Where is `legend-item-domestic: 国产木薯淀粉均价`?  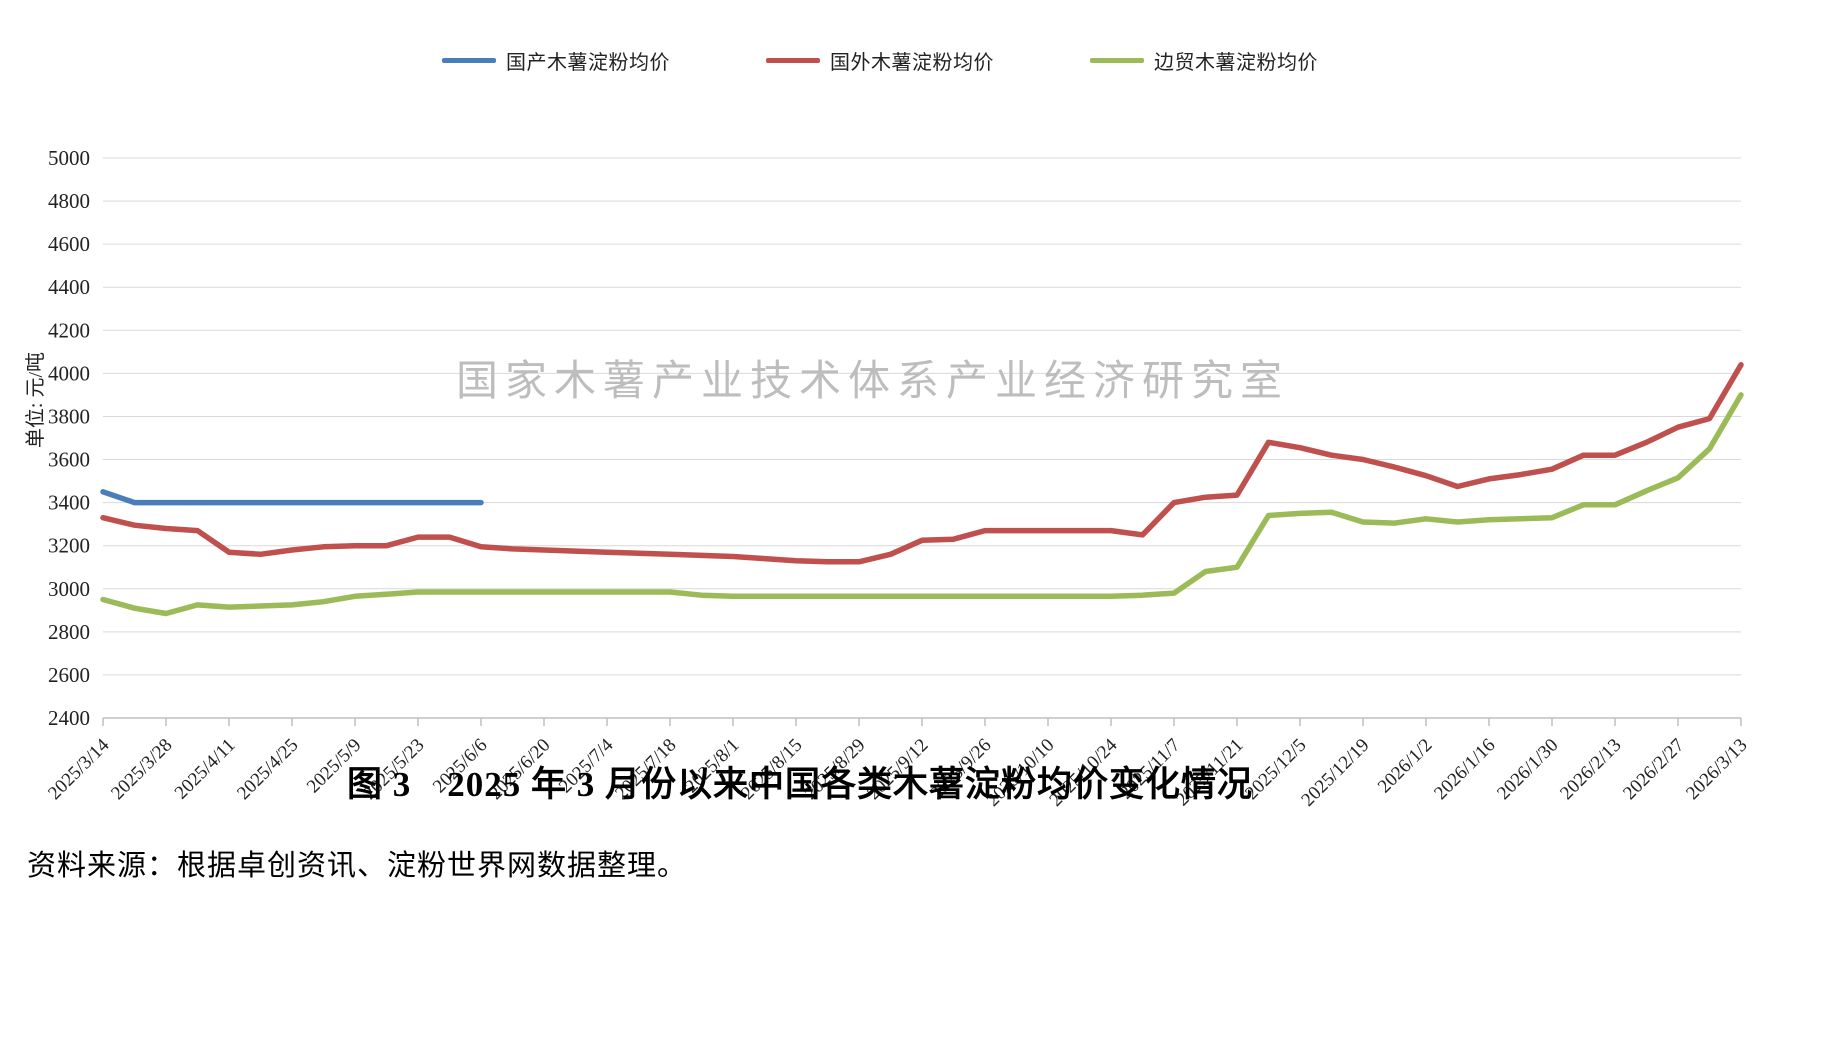
legend-item-domestic: 国产木薯淀粉均价 is located at coordinates (556, 60).